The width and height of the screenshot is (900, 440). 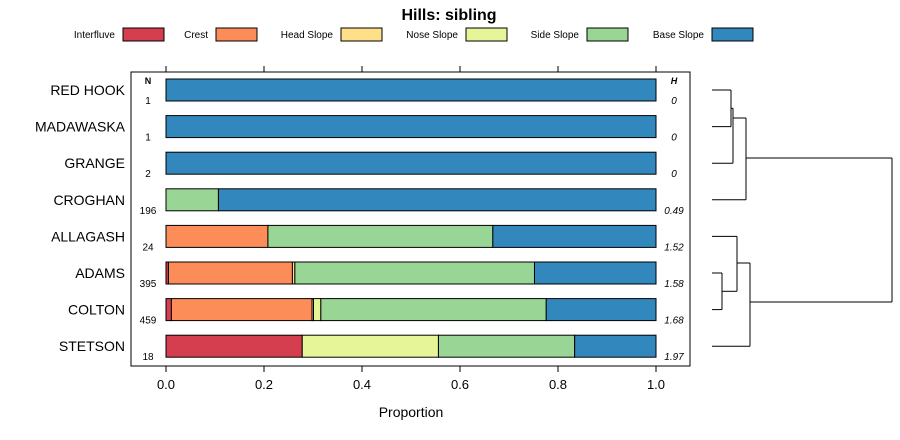 What do you see at coordinates (148, 357) in the screenshot?
I see `n-value-stetson: 18` at bounding box center [148, 357].